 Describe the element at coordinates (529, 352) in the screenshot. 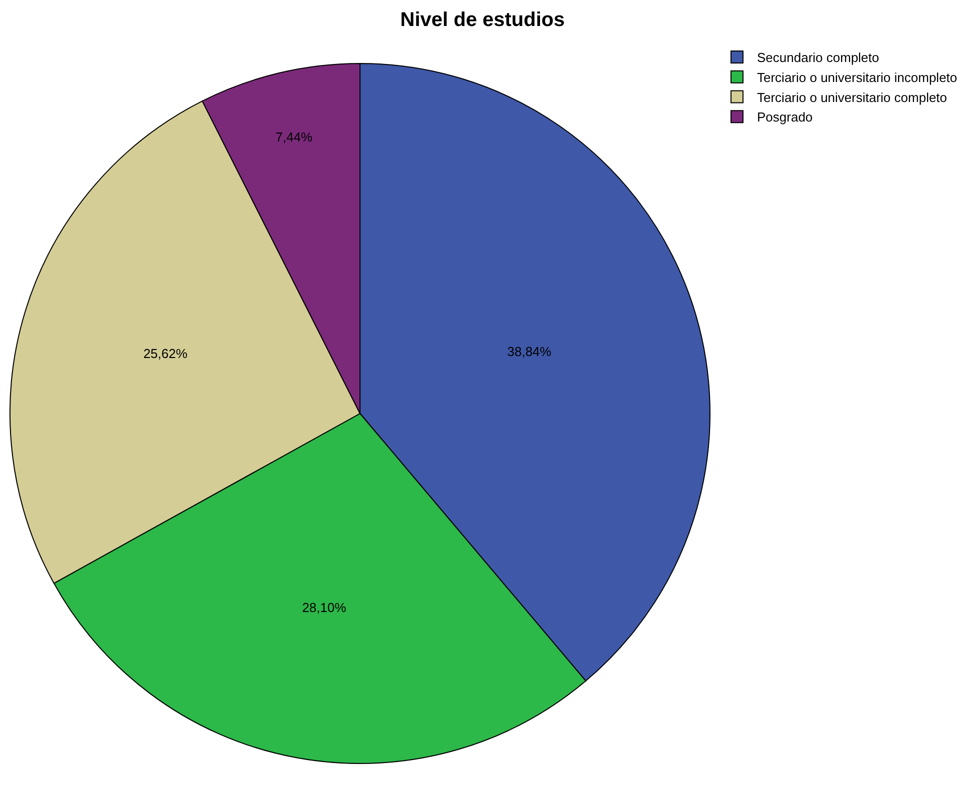

I see `data-label: 38,84%` at that location.